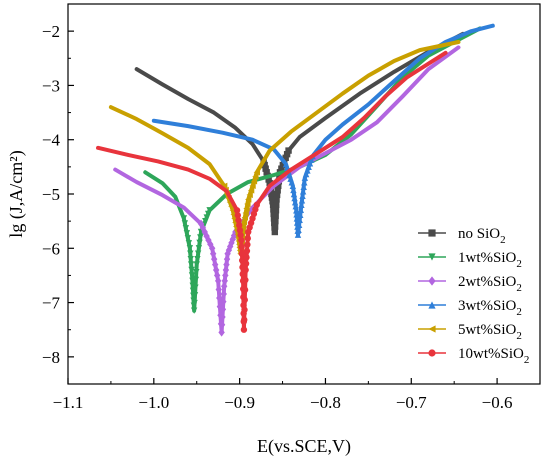  Describe the element at coordinates (51, 303) in the screenshot. I see `y-tick-label: −7` at that location.